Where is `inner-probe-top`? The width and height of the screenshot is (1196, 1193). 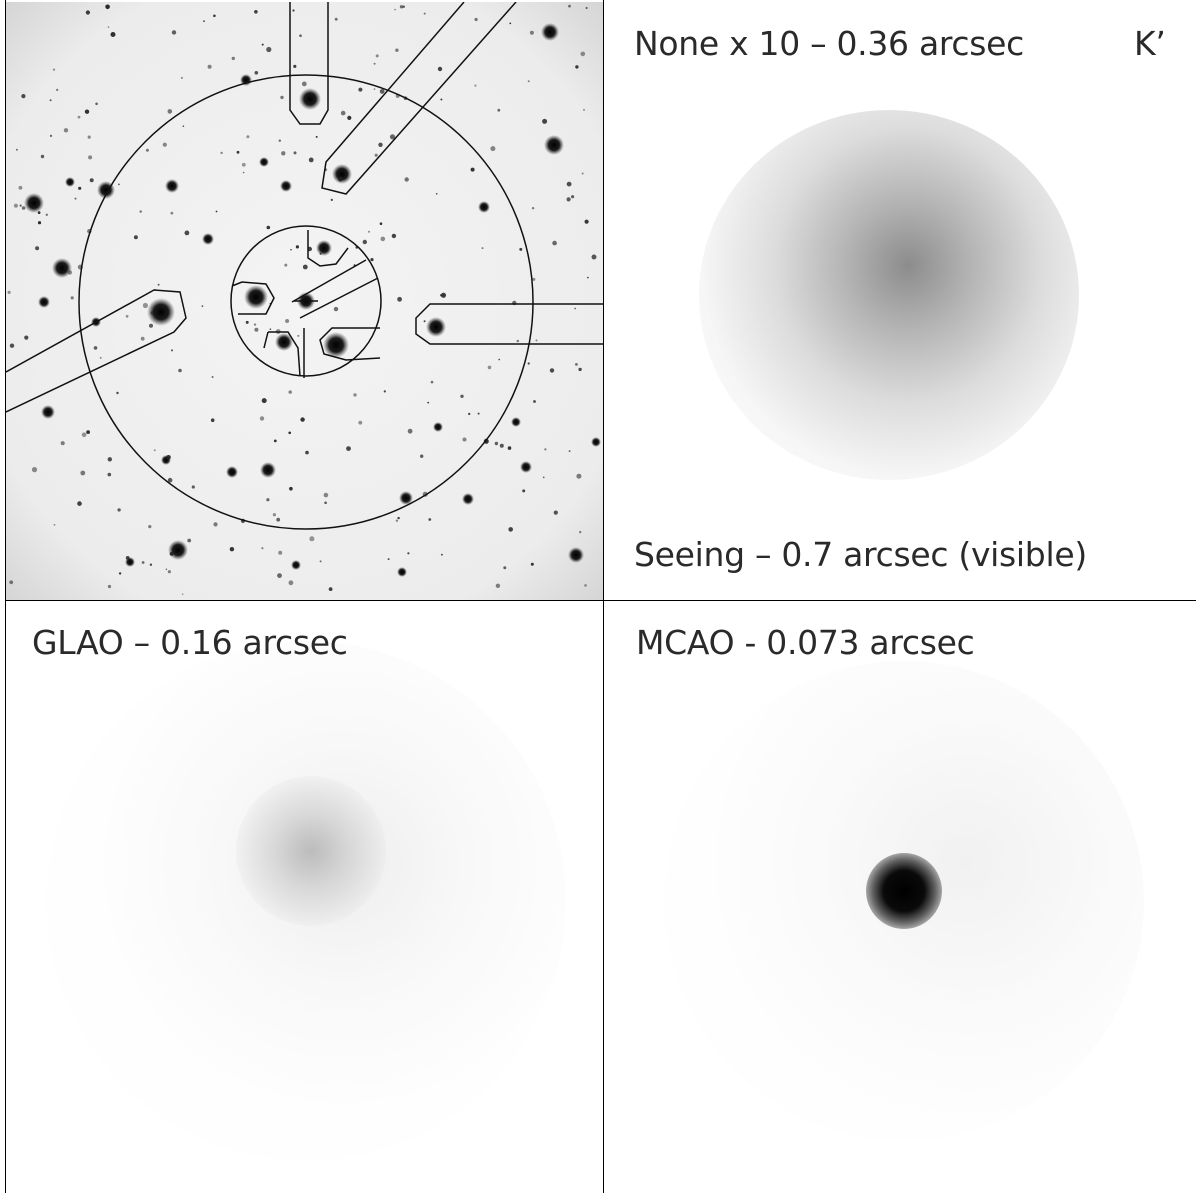 inner-probe-top is located at coordinates (328, 248).